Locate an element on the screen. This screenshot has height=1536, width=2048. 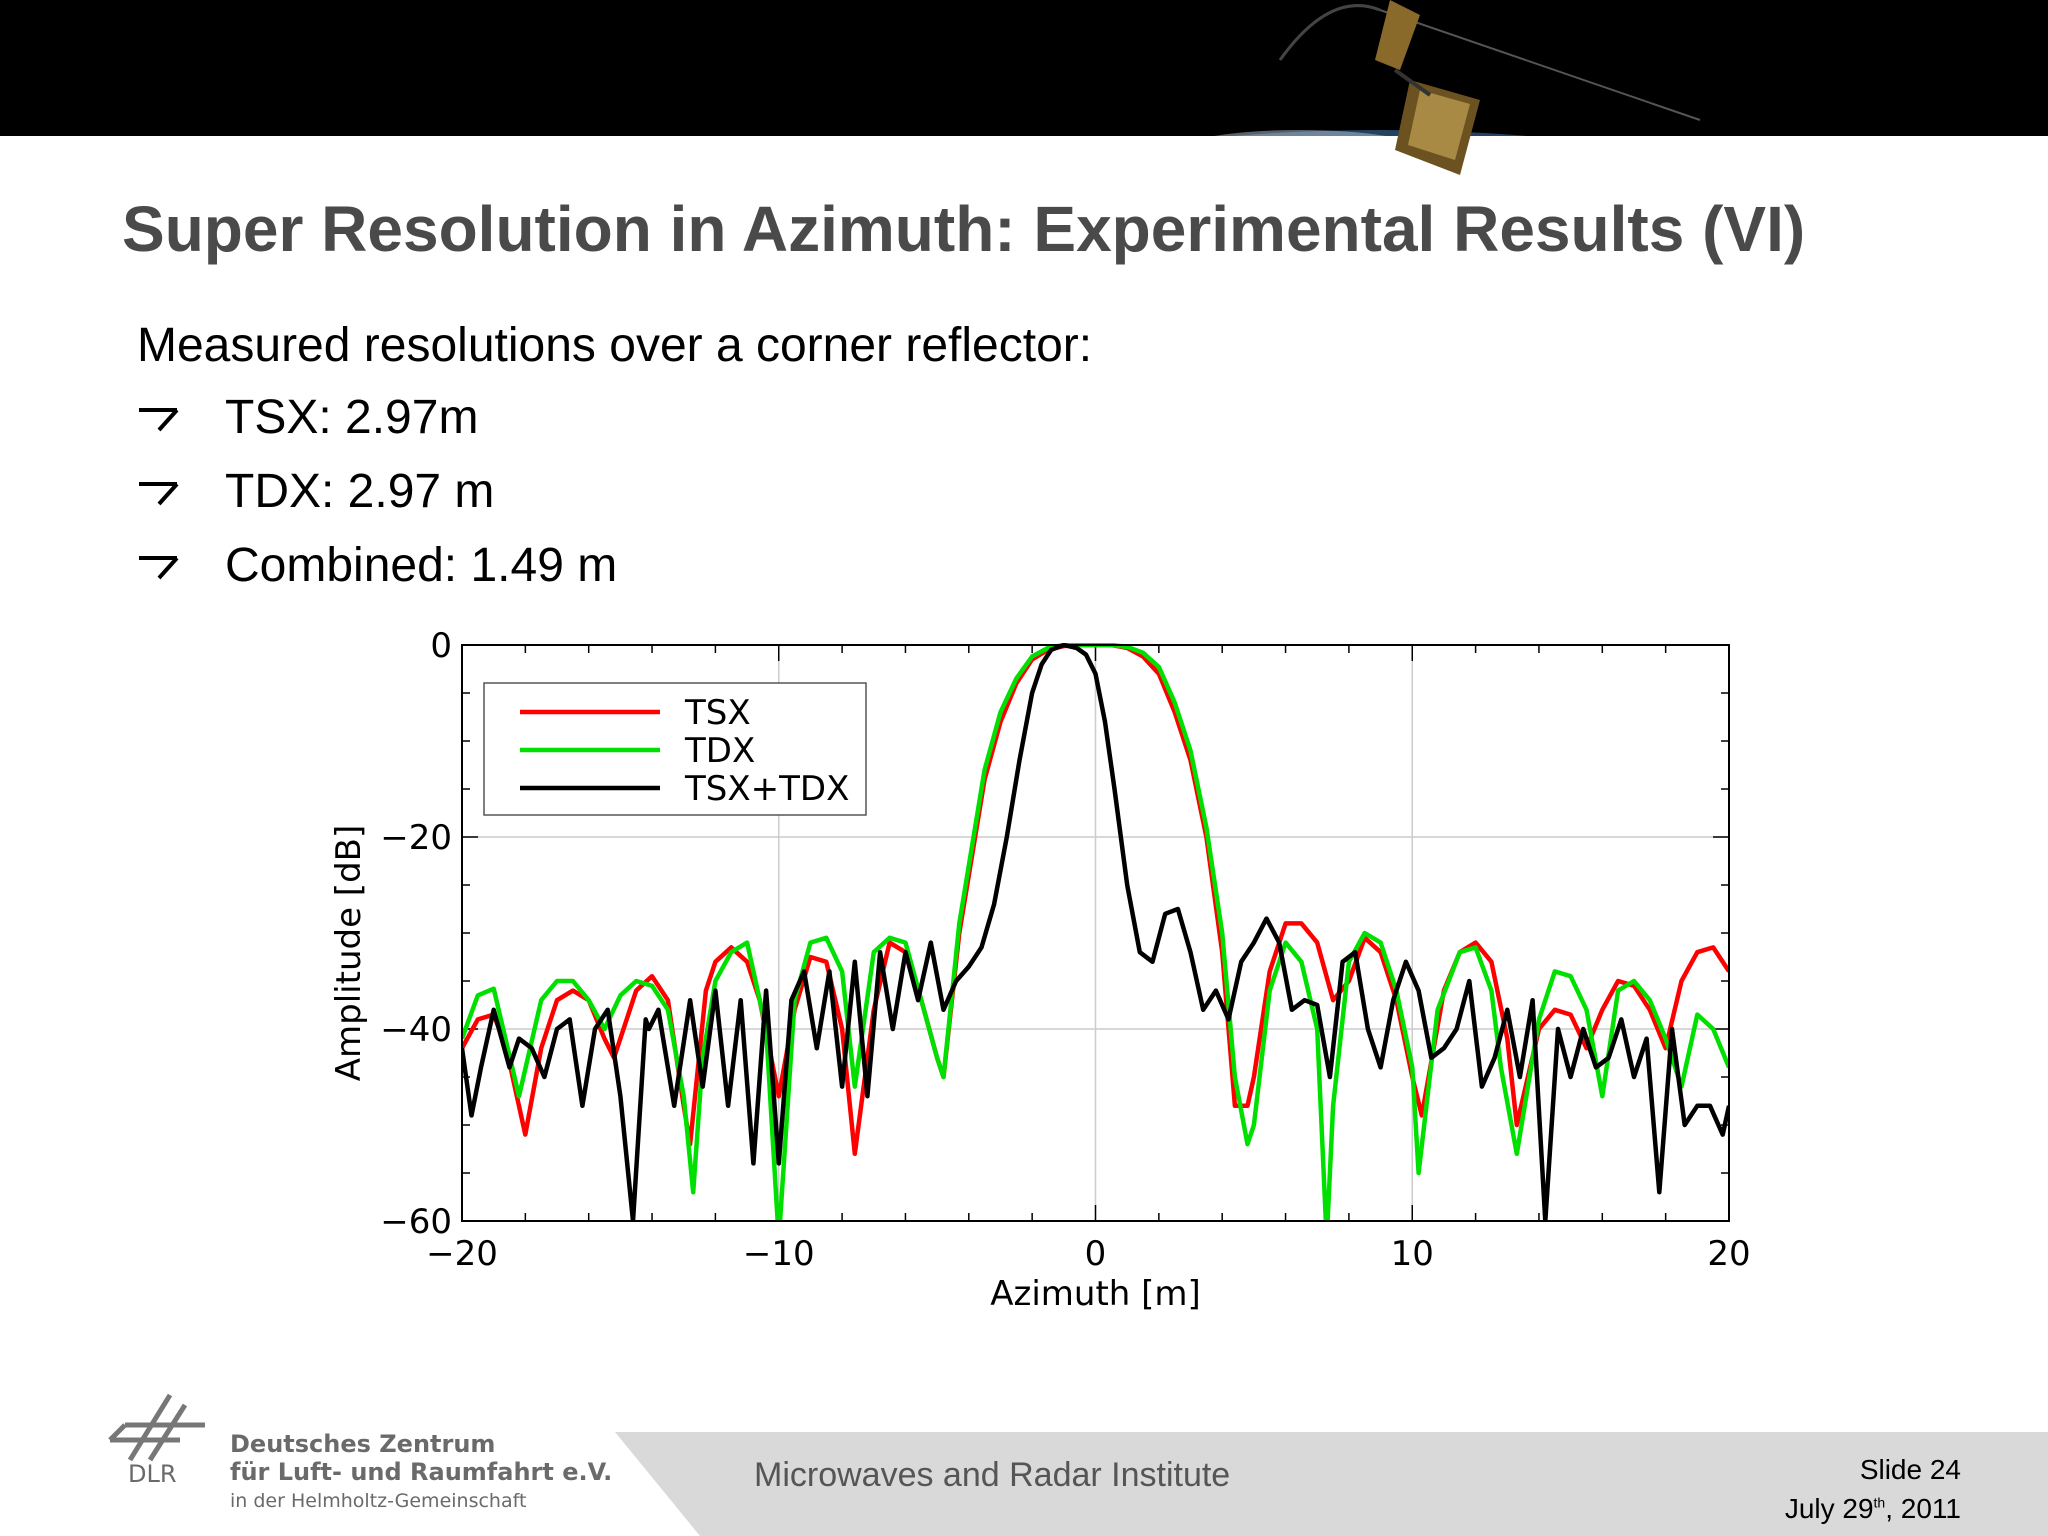
date-sup: th is located at coordinates (1879, 1502).